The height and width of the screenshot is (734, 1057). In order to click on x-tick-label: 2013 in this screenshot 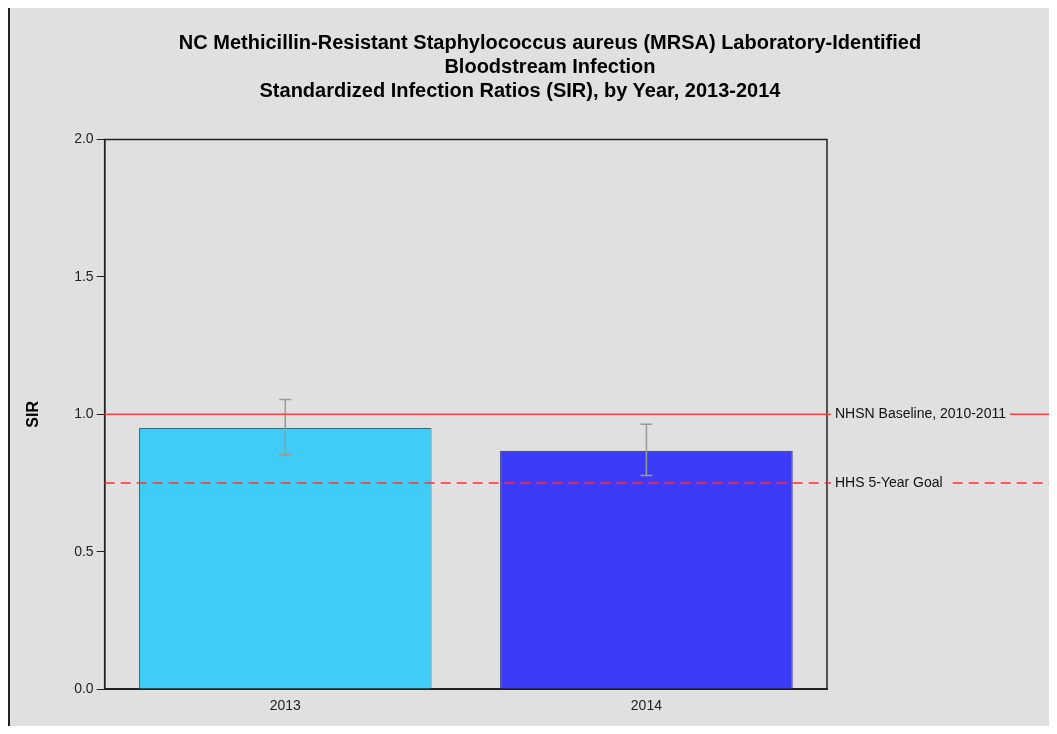, I will do `click(285, 705)`.